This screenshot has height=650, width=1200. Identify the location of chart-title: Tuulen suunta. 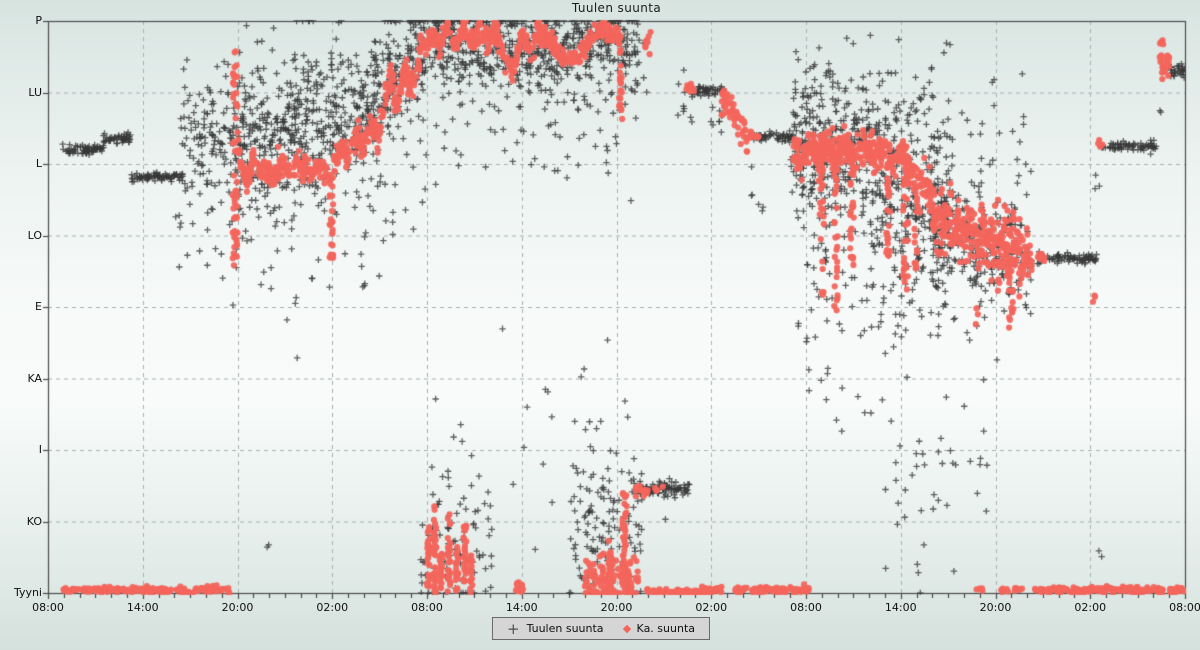
(616, 8).